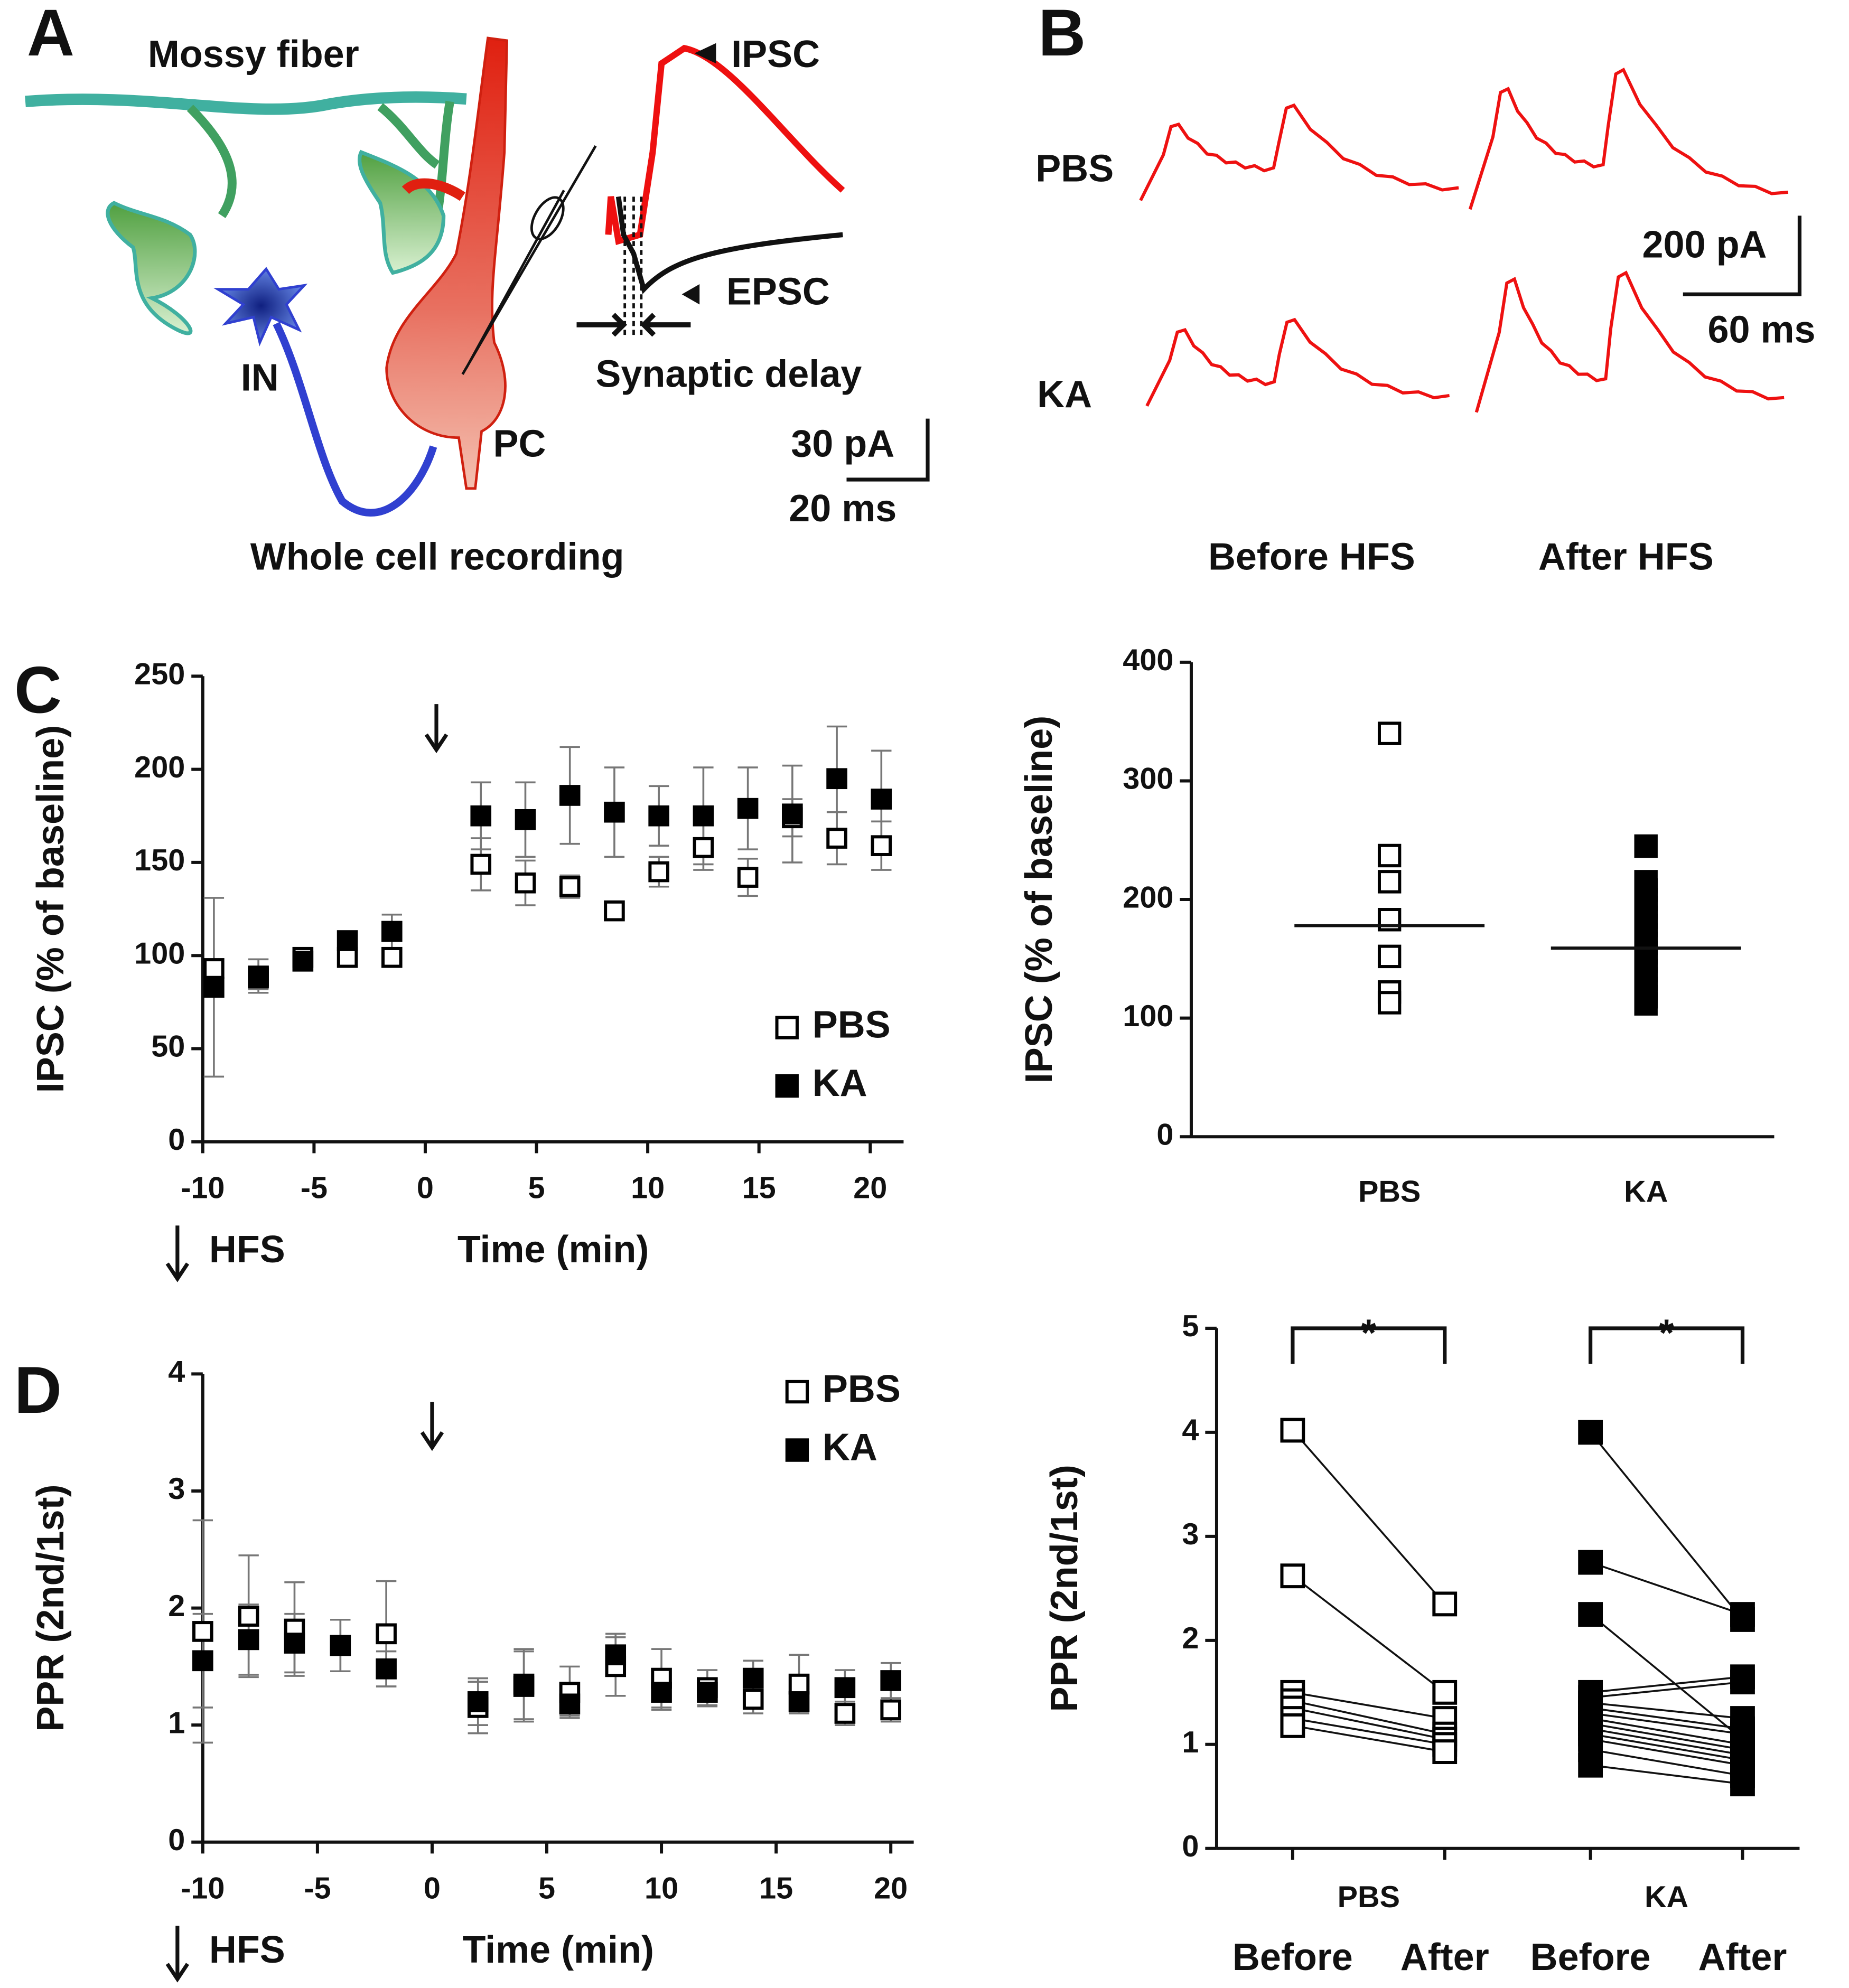  Describe the element at coordinates (729, 245) in the screenshot. I see `epsc-trace` at that location.